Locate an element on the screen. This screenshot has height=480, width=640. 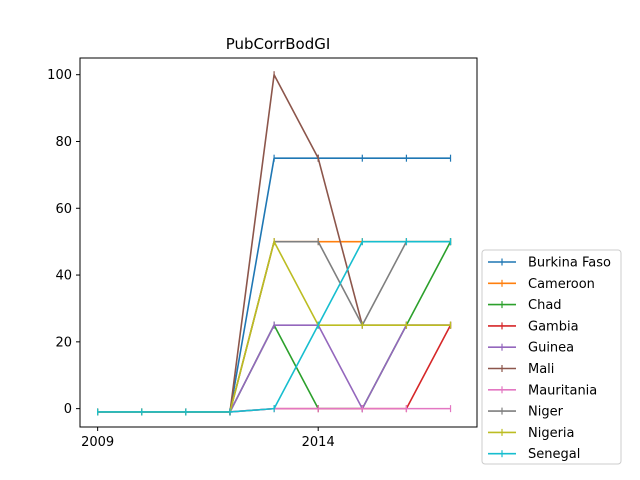
x-tick-label: 2014 is located at coordinates (318, 442).